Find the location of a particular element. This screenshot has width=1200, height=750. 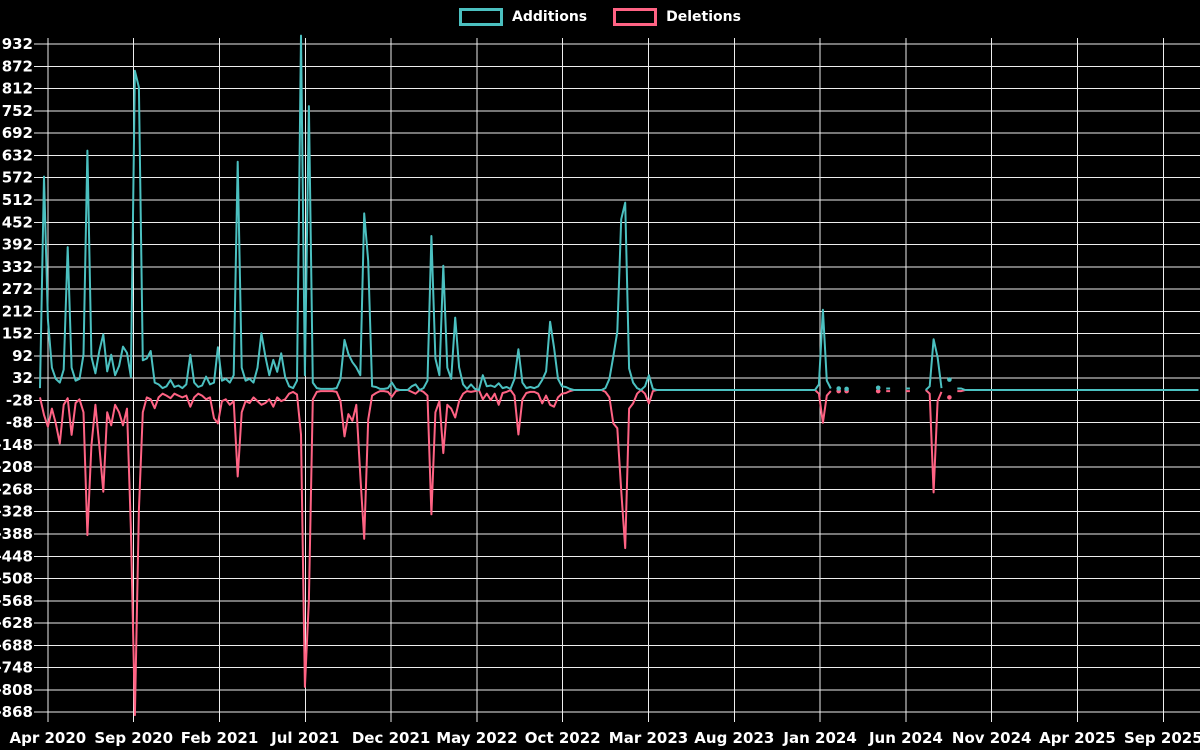

svg-text: 452 is located at coordinates (17, 222).